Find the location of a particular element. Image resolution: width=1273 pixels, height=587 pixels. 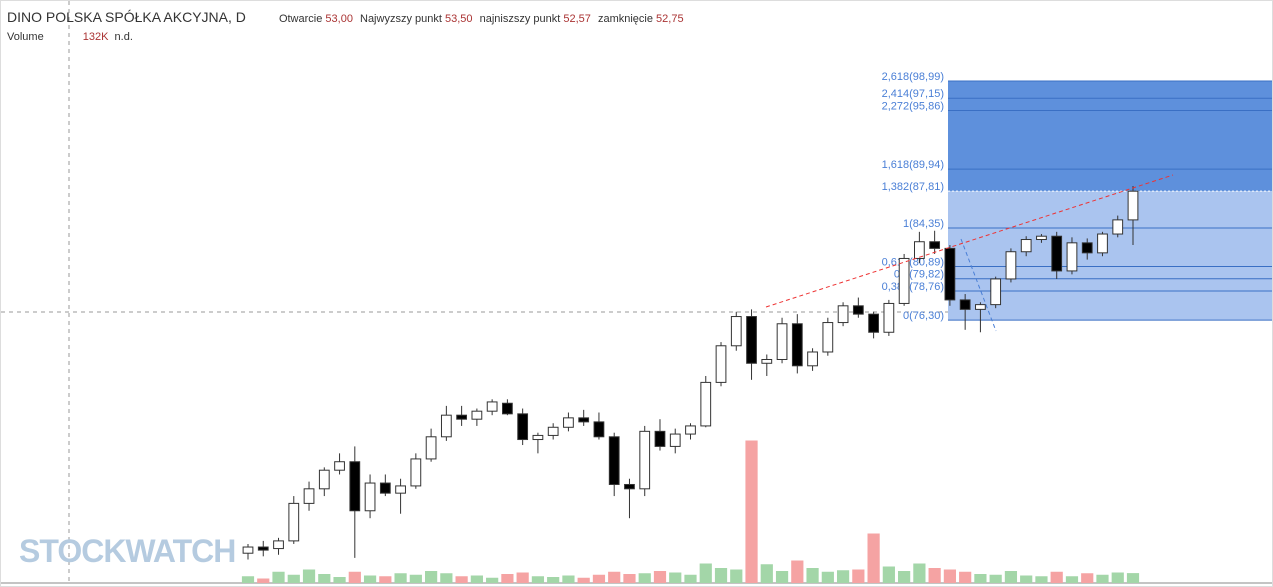

volume-value: 132K is located at coordinates (95, 37).